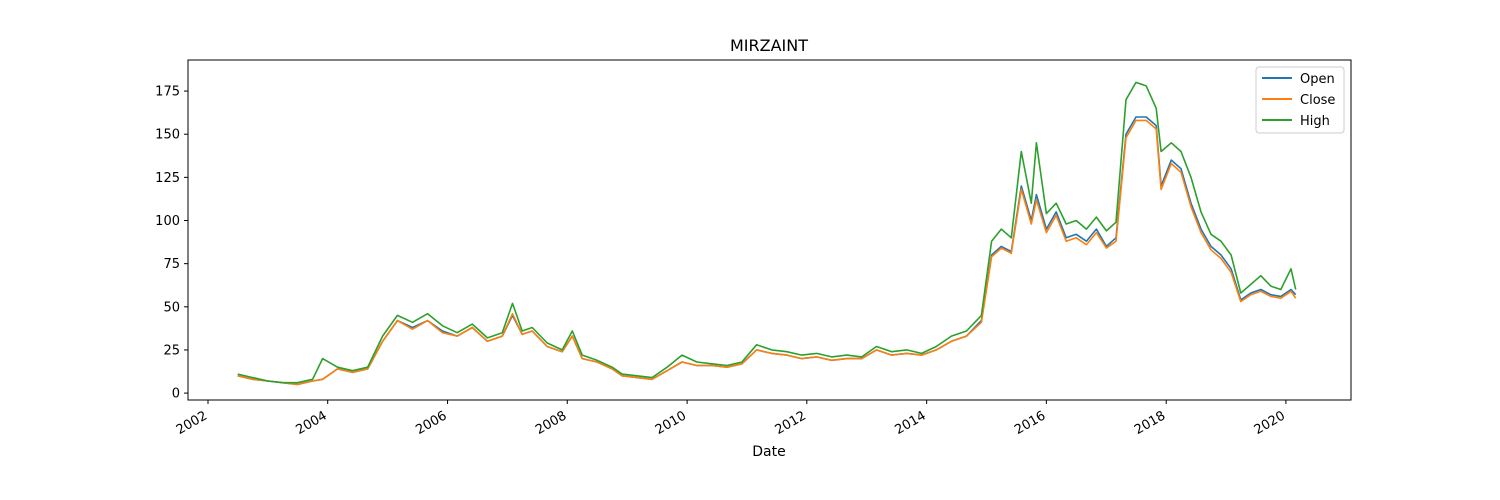  What do you see at coordinates (791, 423) in the screenshot?
I see `x-tick-label: 2012` at bounding box center [791, 423].